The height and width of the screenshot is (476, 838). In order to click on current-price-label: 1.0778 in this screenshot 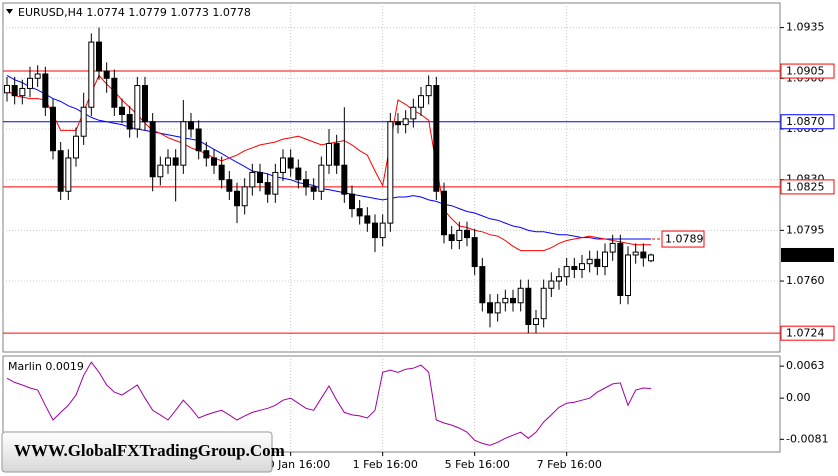, I will do `click(805, 254)`.